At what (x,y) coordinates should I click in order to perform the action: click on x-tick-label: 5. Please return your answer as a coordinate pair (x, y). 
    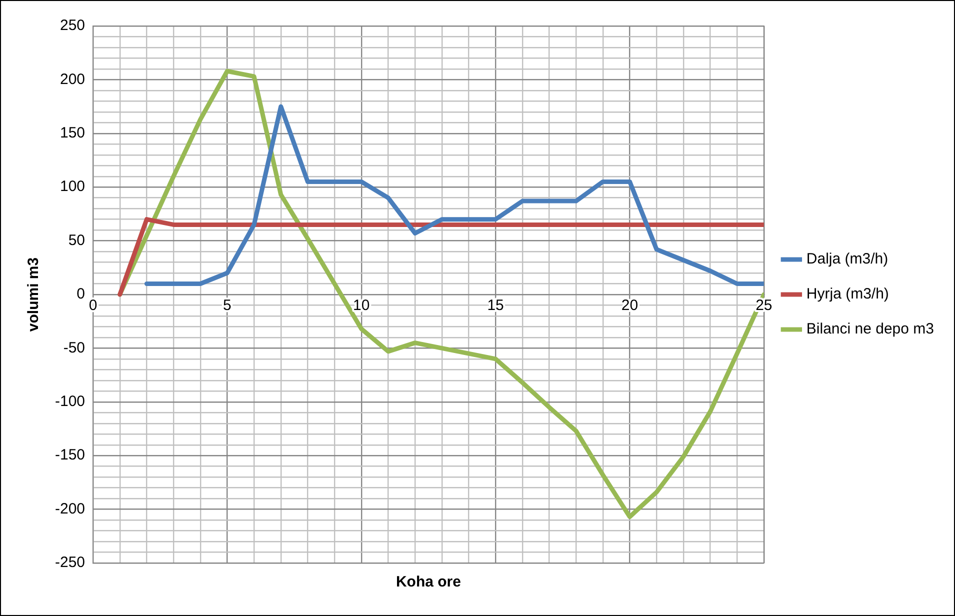
    Looking at the image, I should click on (227, 305).